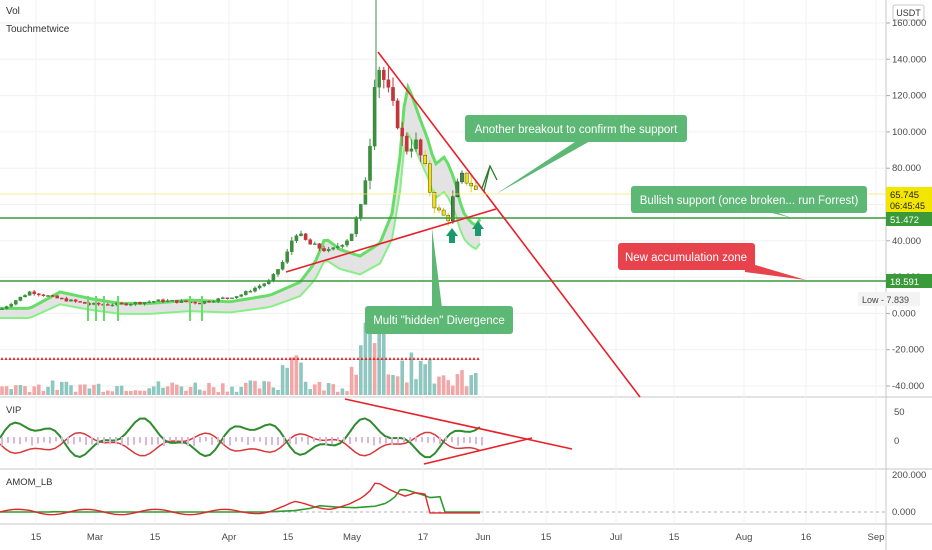  Describe the element at coordinates (439, 320) in the screenshot. I see `annotation-hidden-divergence: Multi "hidden" Divergence` at that location.